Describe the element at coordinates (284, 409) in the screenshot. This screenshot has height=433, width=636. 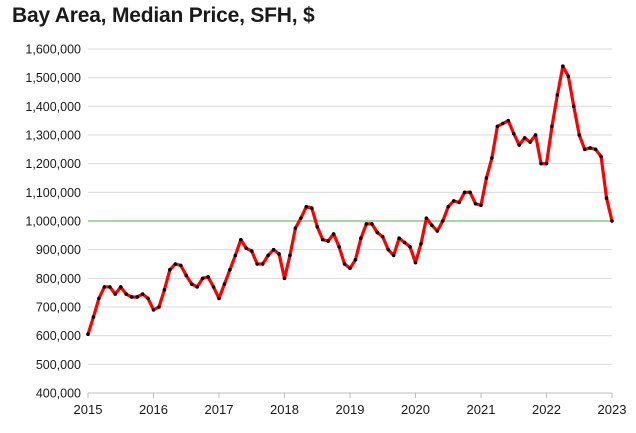
I see `x-tick-label: 2018` at that location.